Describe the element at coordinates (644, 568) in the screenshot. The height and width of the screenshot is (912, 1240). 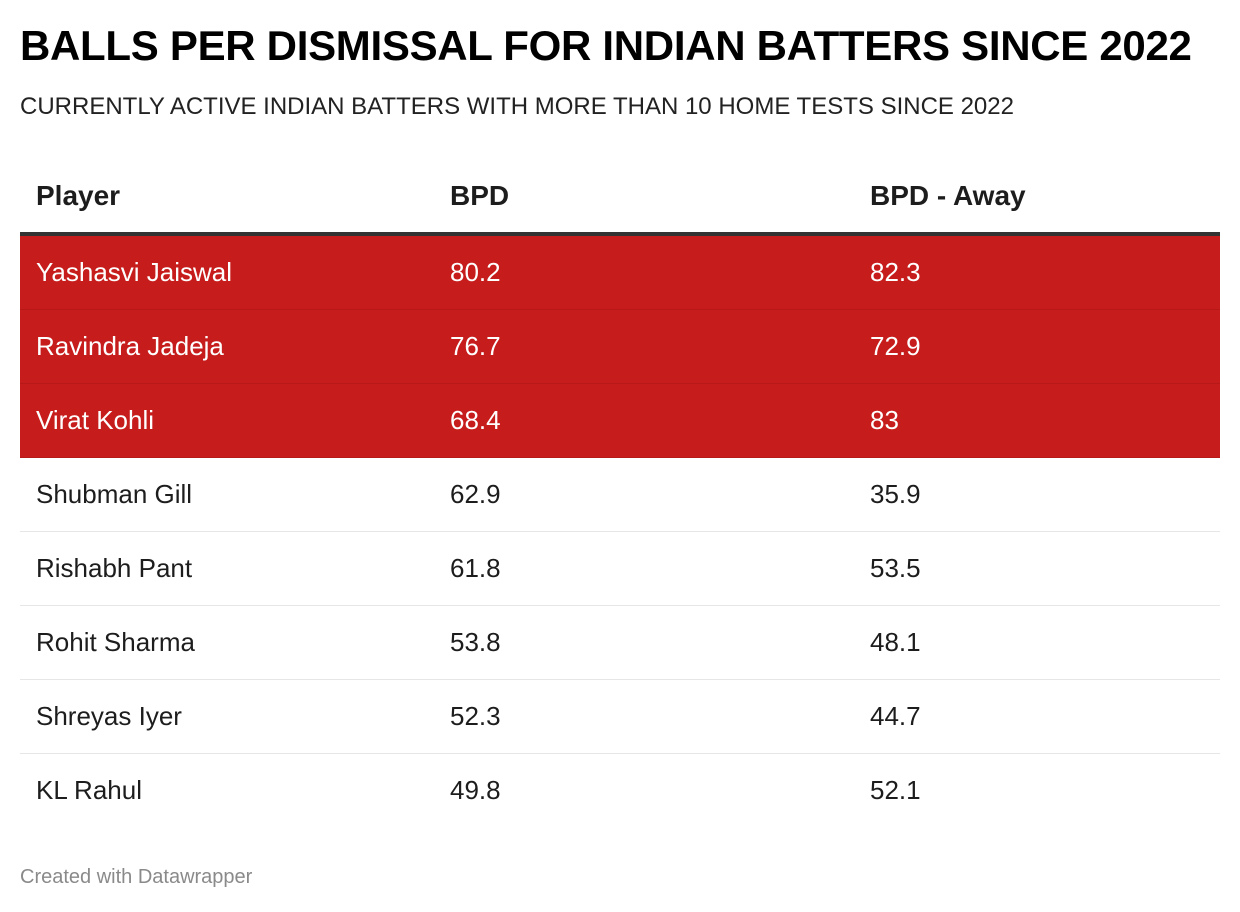
I see `cell-bpd: 61.8` at that location.